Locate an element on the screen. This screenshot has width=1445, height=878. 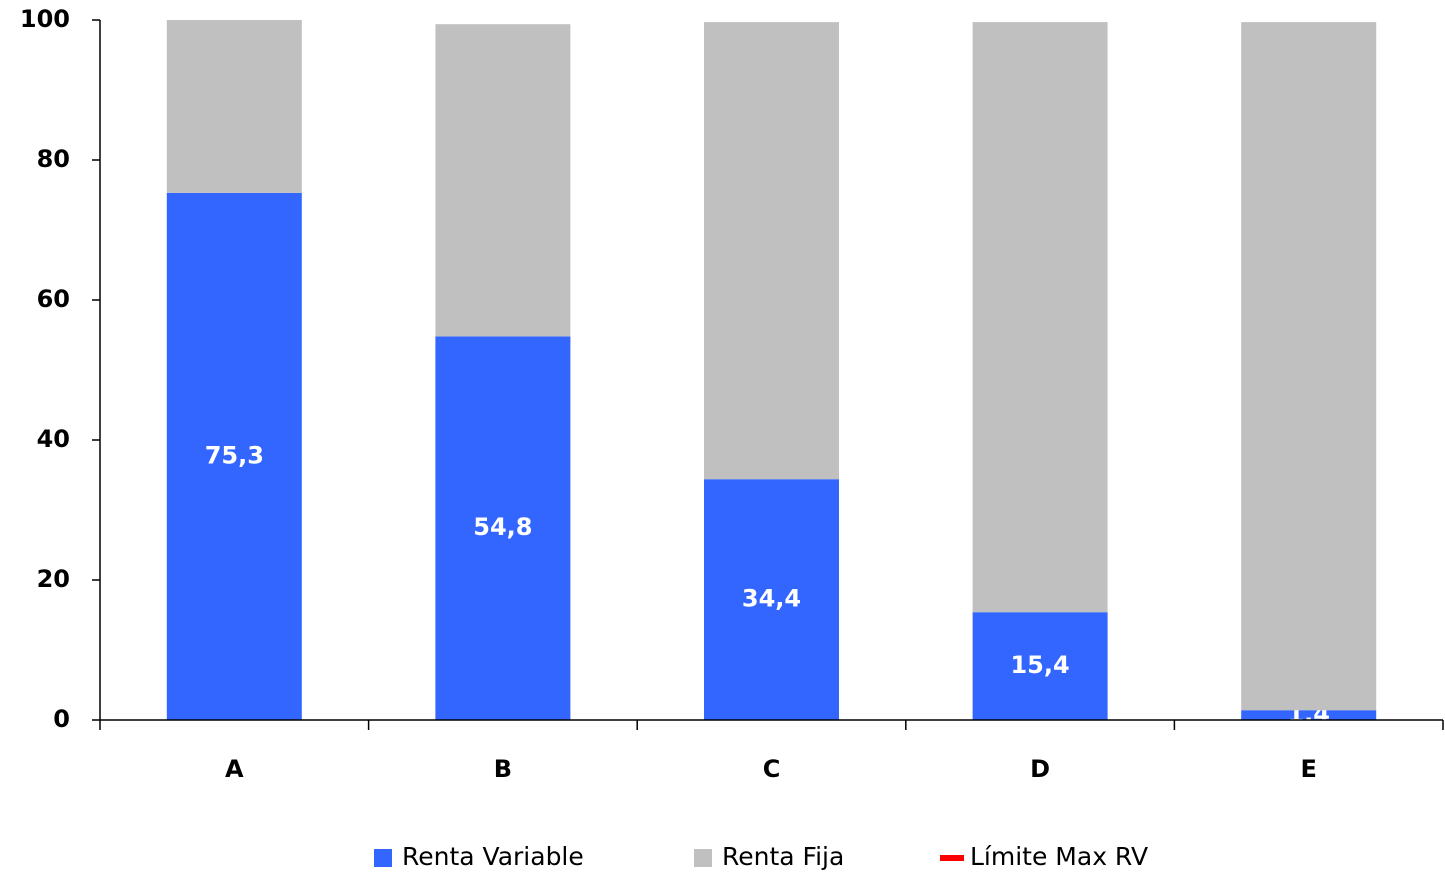
value-label: 54,8 is located at coordinates (502, 527).